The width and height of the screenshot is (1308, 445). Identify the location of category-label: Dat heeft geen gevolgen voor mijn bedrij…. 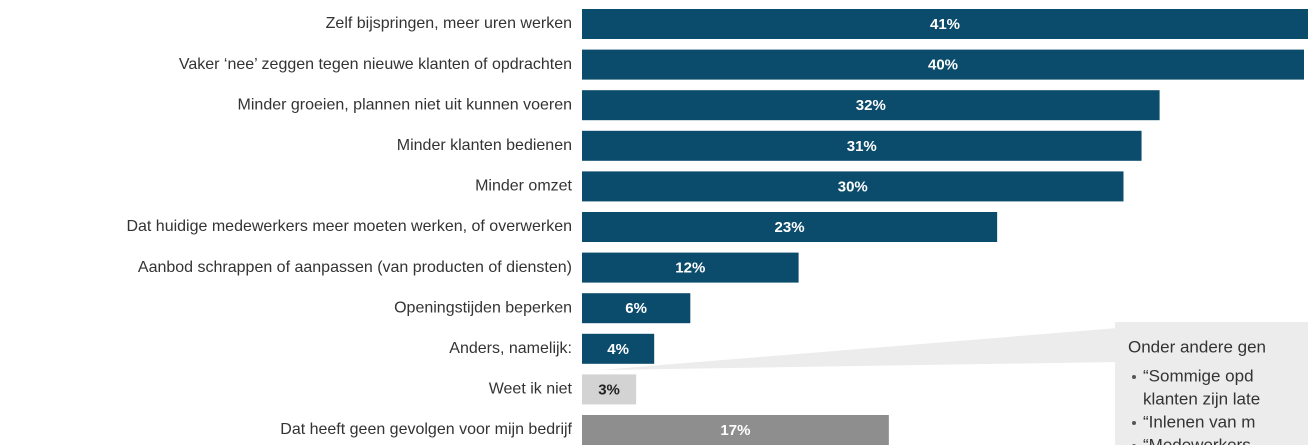
(426, 429).